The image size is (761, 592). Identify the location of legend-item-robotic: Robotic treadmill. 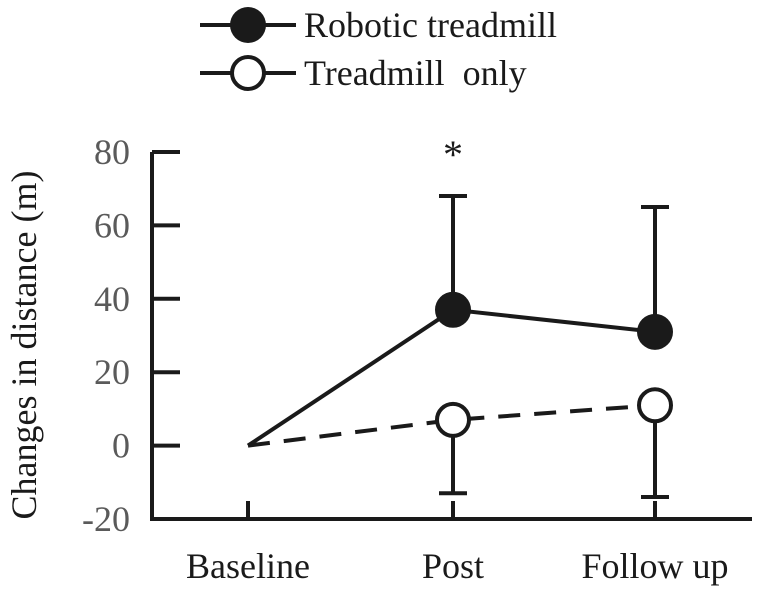
(378, 25).